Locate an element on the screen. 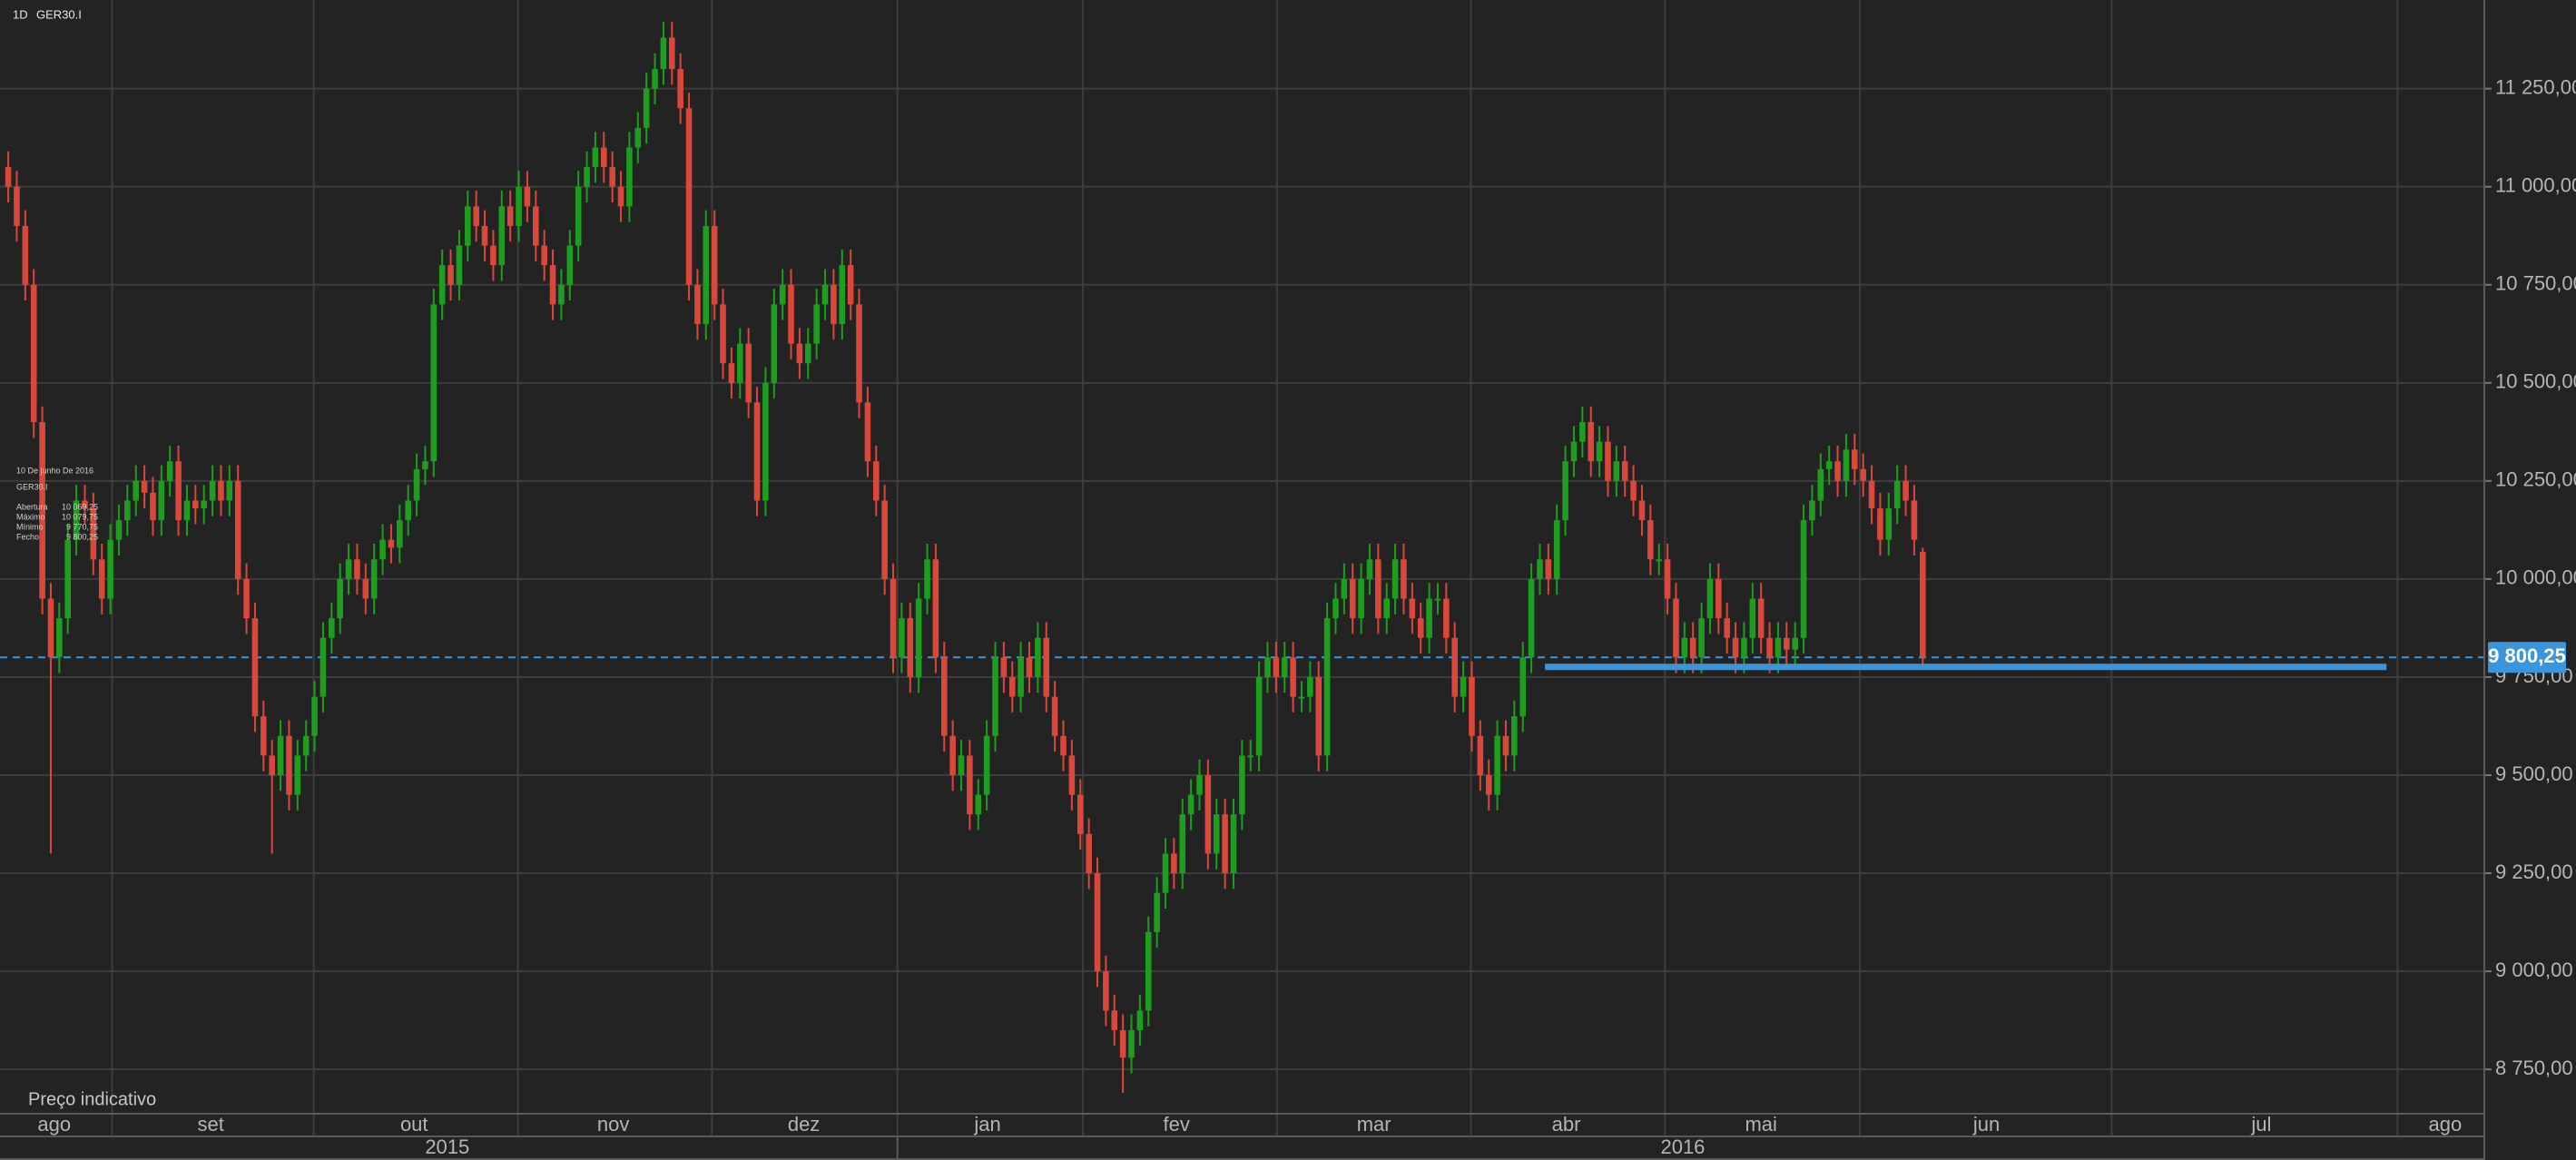 The width and height of the screenshot is (2576, 1160). y-tick-label: 8 750,00 is located at coordinates (2534, 1068).